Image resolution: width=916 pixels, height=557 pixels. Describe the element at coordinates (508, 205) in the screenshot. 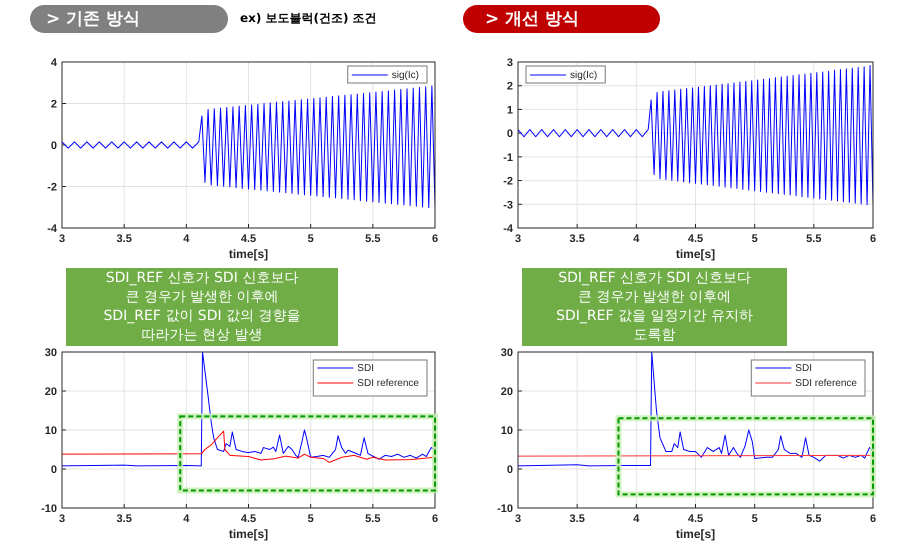

I see `y-tick-label: -3` at that location.